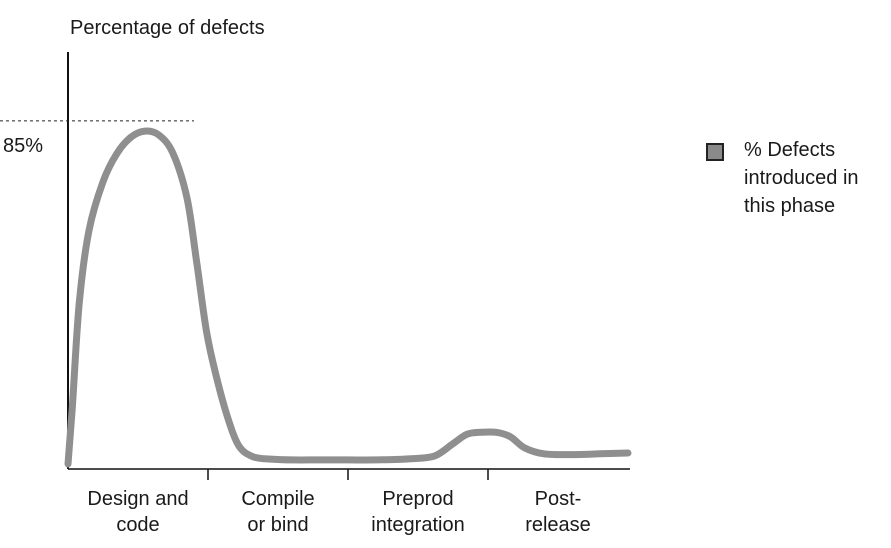 The width and height of the screenshot is (891, 548). I want to click on x-tick-label: Post-release, so click(558, 512).